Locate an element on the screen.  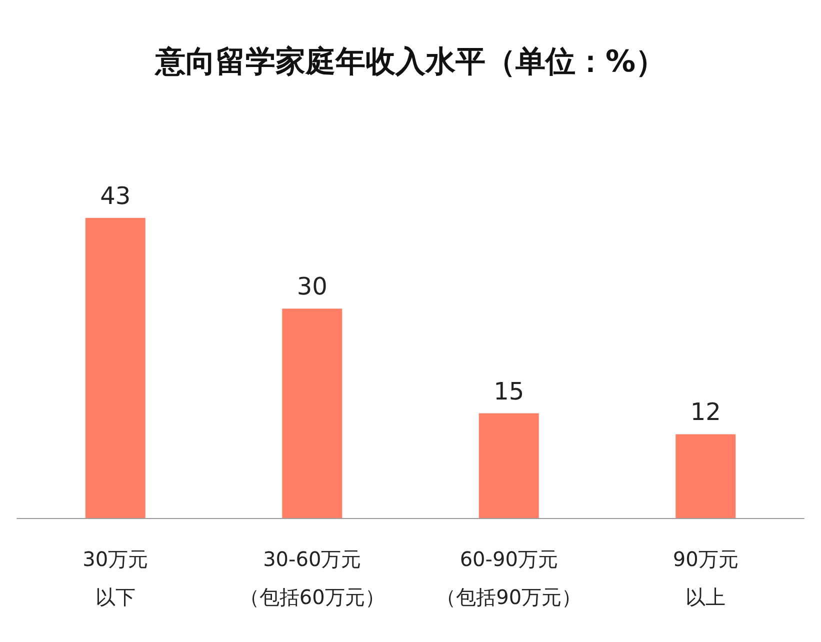
data-label: 30 is located at coordinates (312, 286).